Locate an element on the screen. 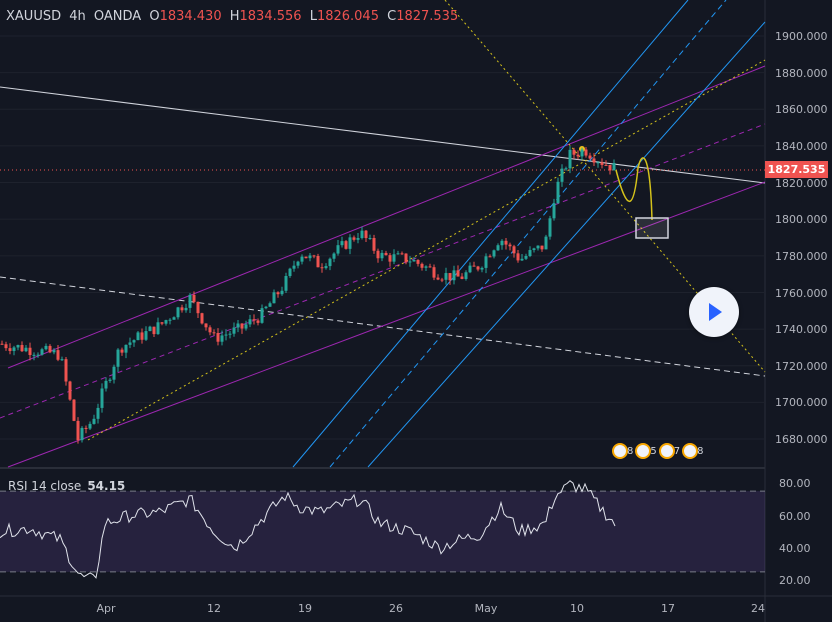 The height and width of the screenshot is (622, 832). last-price-label: 1827.535 is located at coordinates (796, 169).